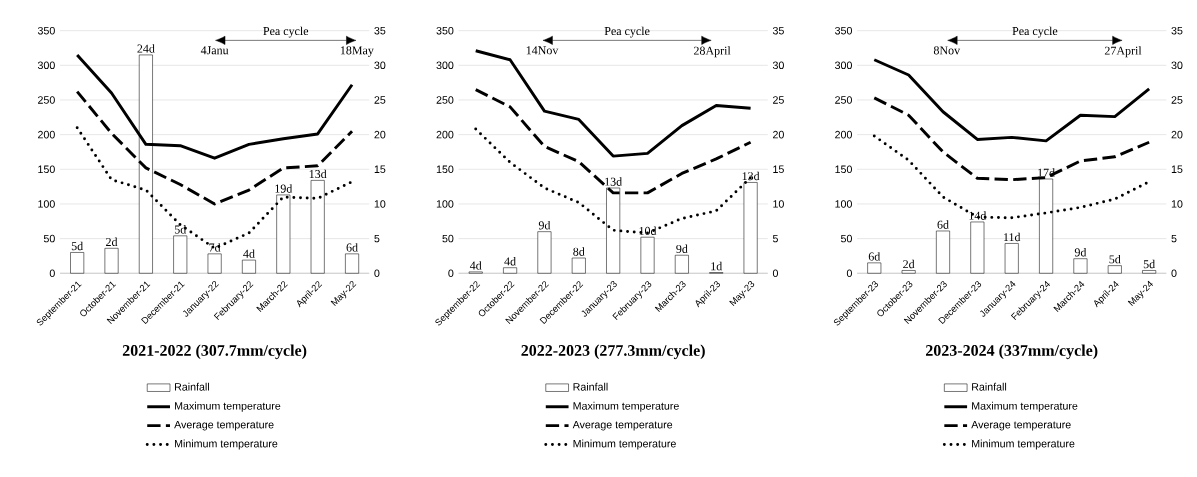  Describe the element at coordinates (947, 50) in the screenshot. I see `annotation: 8Nov` at that location.